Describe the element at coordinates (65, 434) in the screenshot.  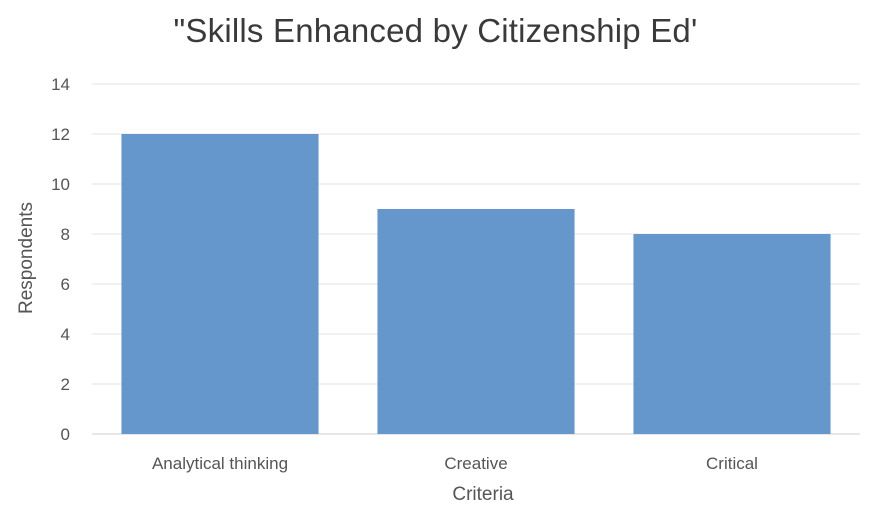
I see `y-tick-label: 0` at that location.